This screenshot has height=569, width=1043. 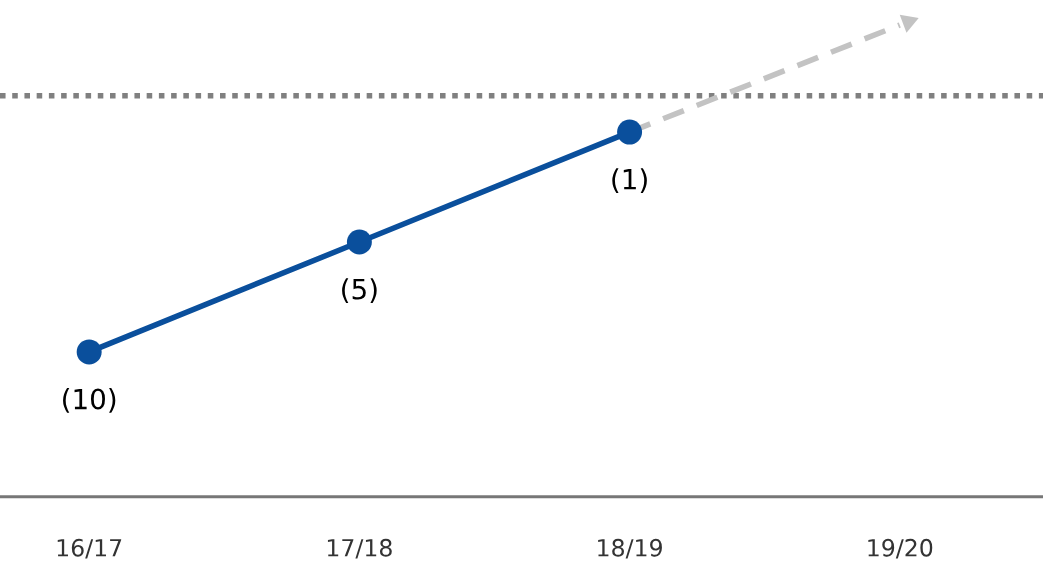 What do you see at coordinates (900, 548) in the screenshot?
I see `x-tick-label: 19/20` at bounding box center [900, 548].